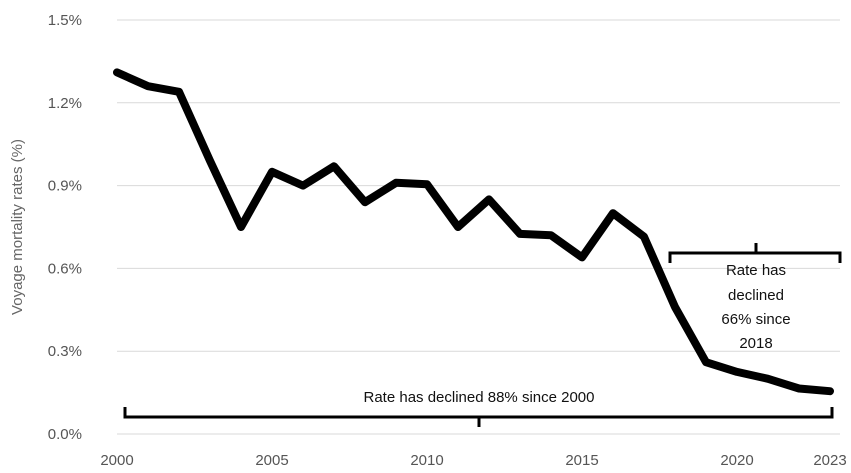 This screenshot has width=851, height=473. Describe the element at coordinates (271, 460) in the screenshot. I see `x-tick-label: 2005` at that location.